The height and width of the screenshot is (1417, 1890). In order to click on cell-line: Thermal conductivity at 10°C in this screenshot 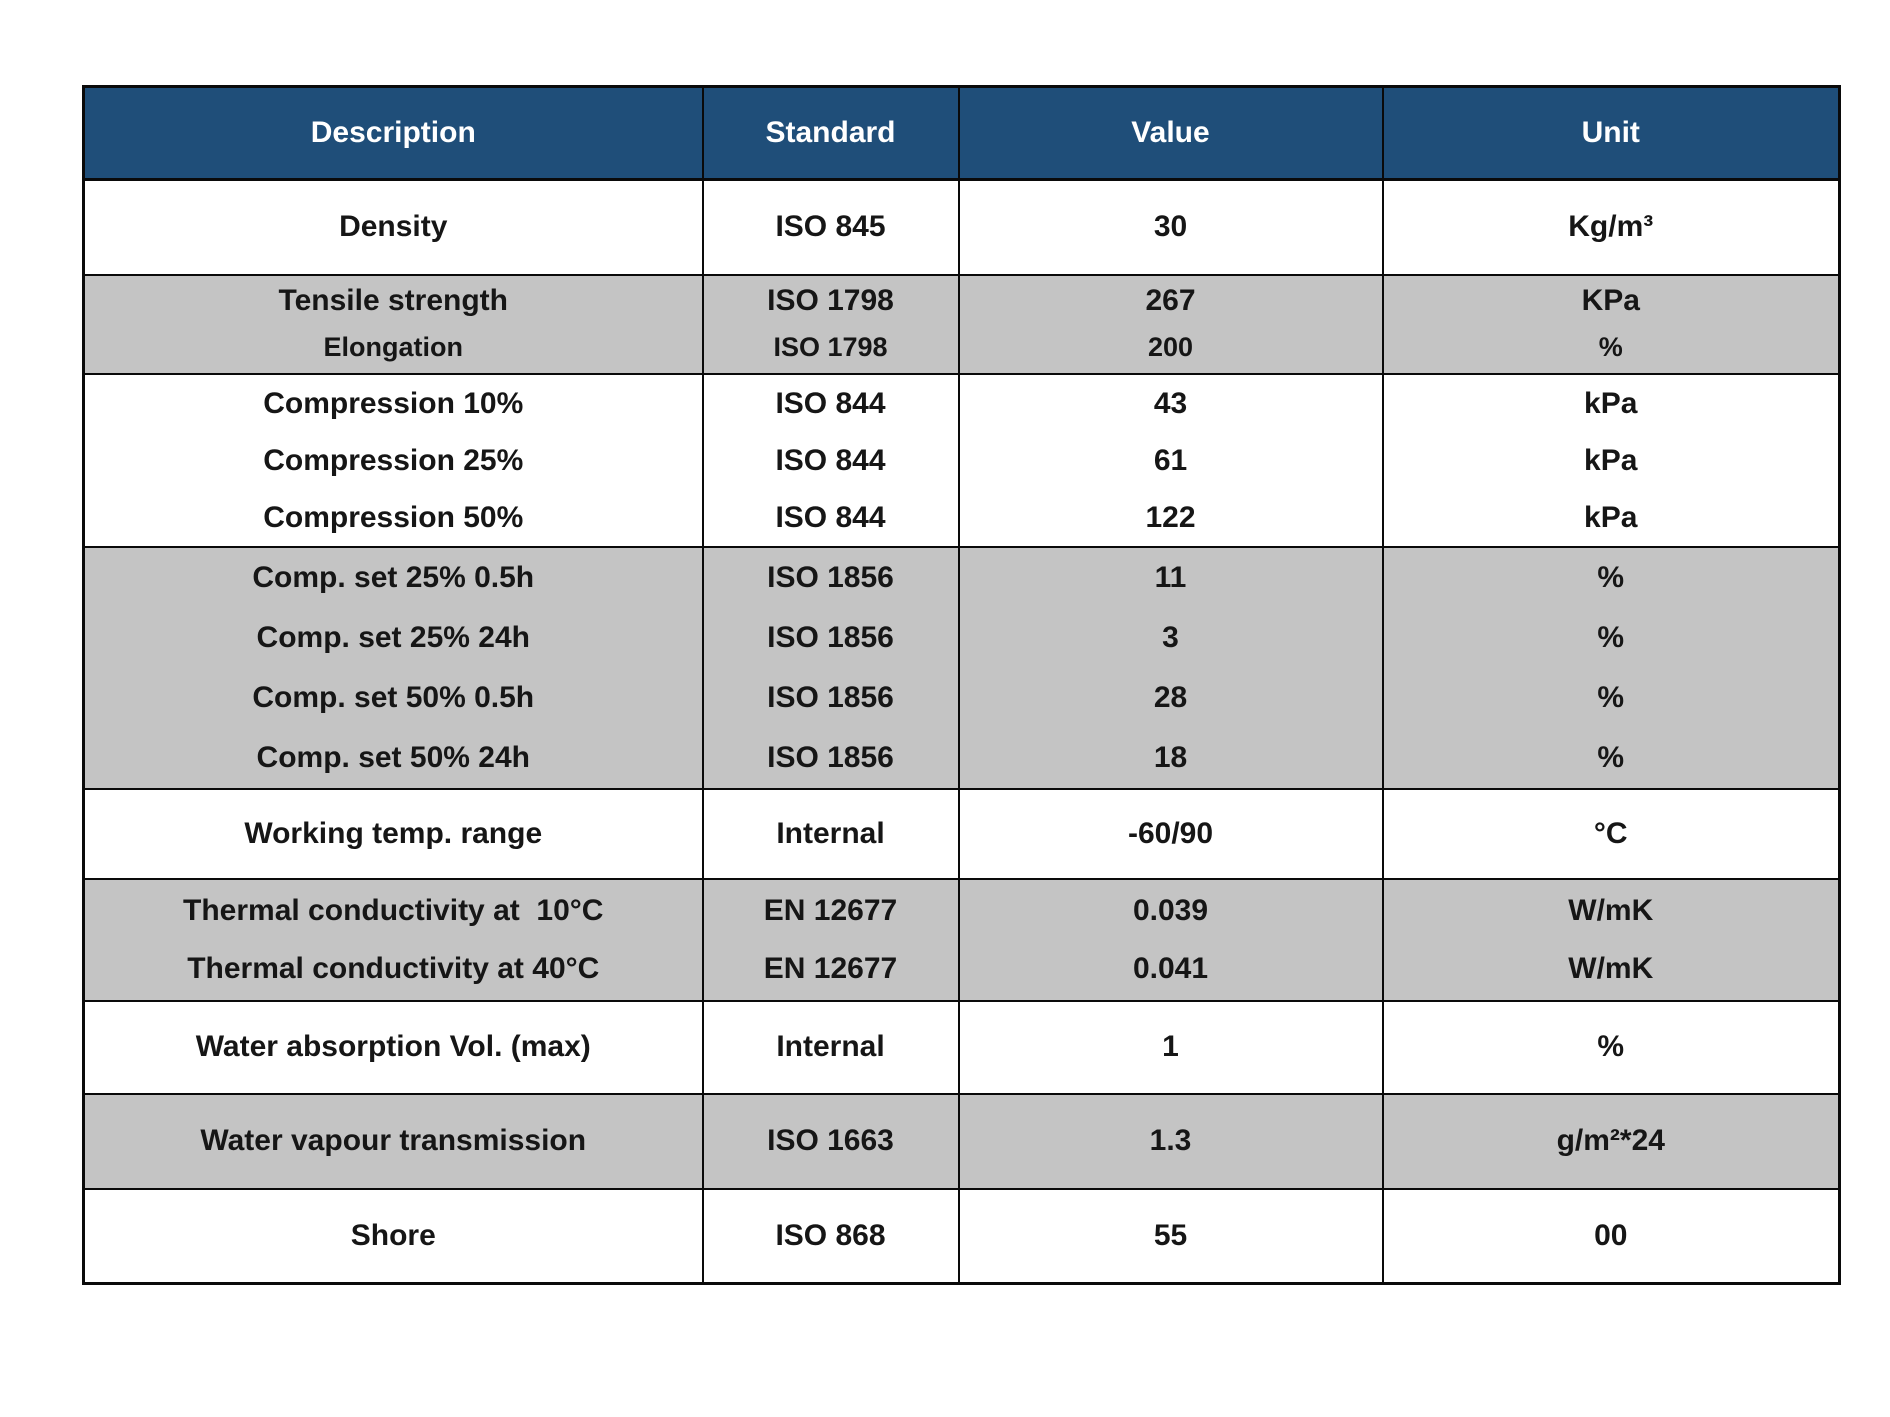, I will do `click(393, 910)`.